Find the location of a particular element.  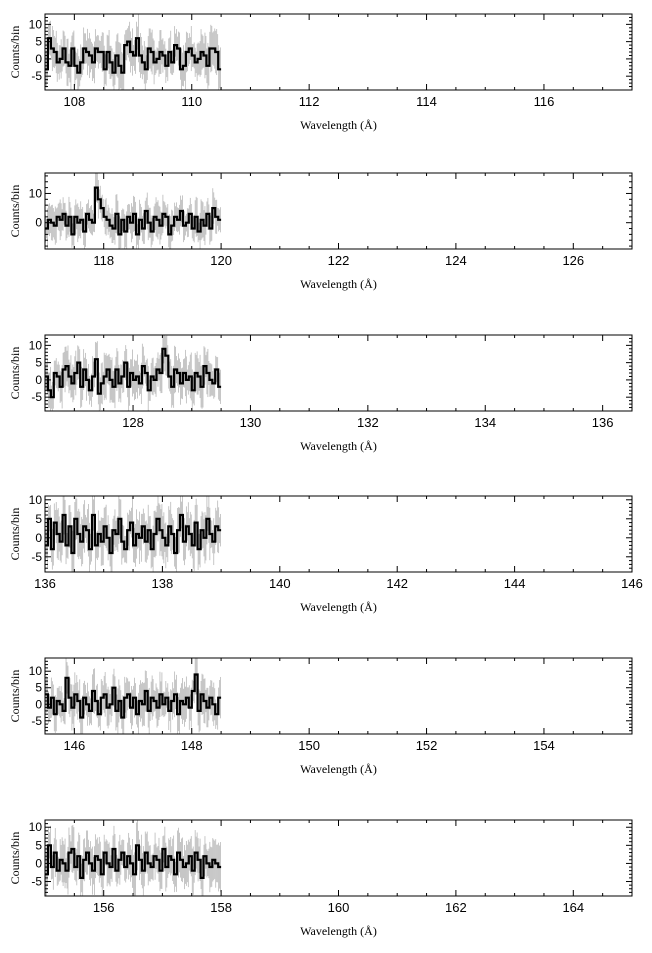

x-tick-label: 154 is located at coordinates (544, 745).